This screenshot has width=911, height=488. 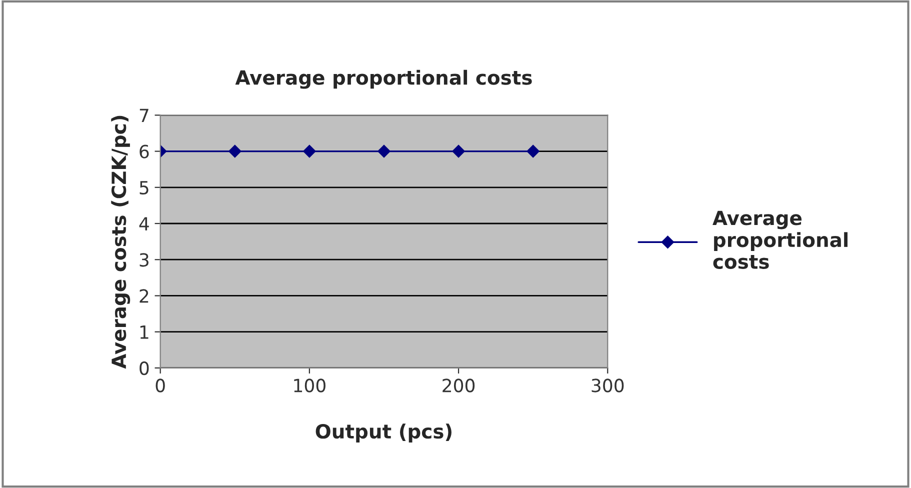 I want to click on y-tick-label: 4, so click(x=144, y=223).